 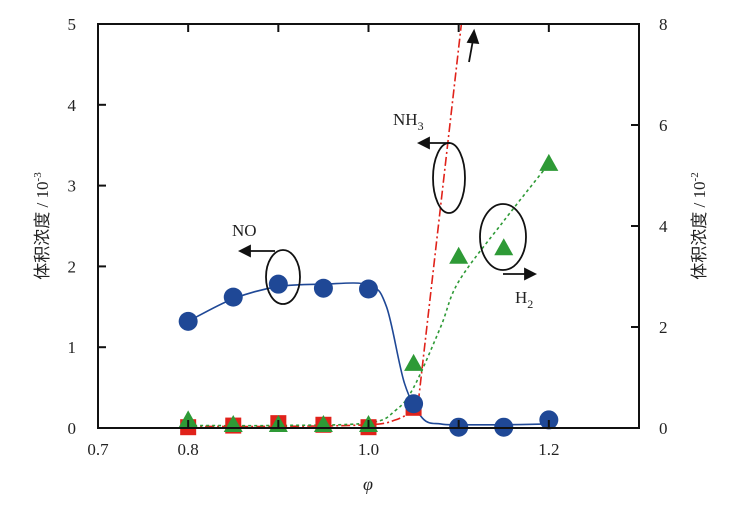 What do you see at coordinates (98, 449) in the screenshot?
I see `x-tick-label: 0.7` at bounding box center [98, 449].